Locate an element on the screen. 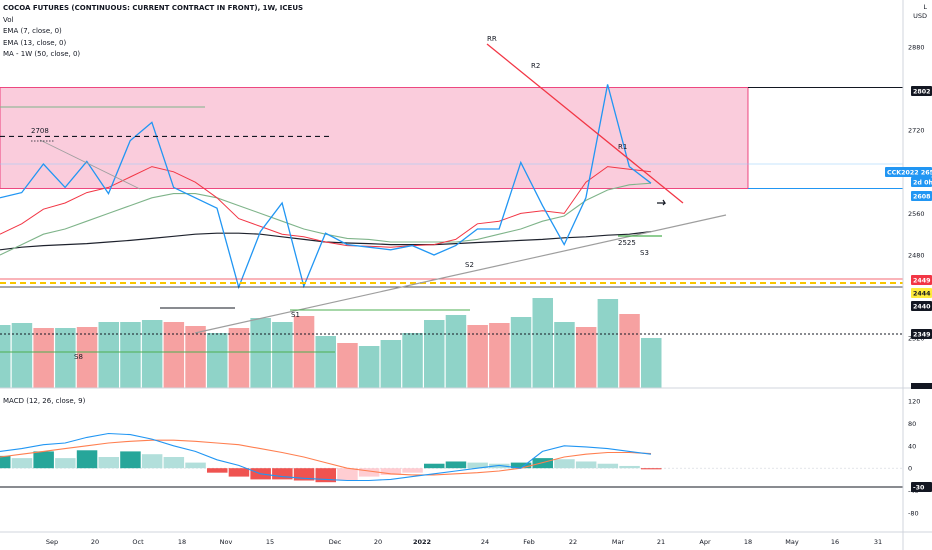 The height and width of the screenshot is (550, 932). price-axis-label: 2480 is located at coordinates (916, 256).